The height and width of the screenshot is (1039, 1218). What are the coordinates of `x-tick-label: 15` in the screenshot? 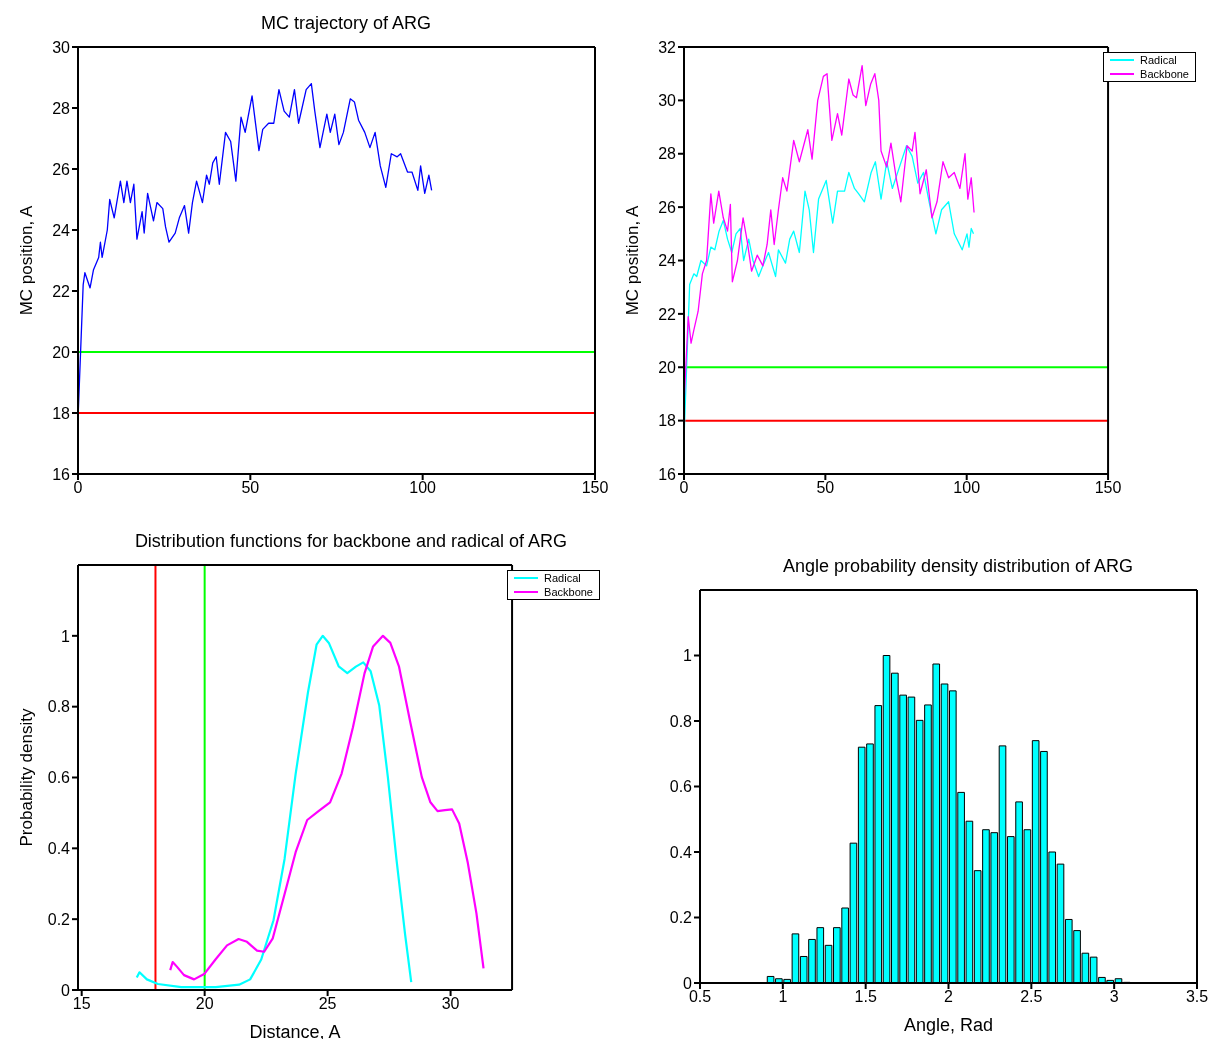 It's located at (81, 1004).